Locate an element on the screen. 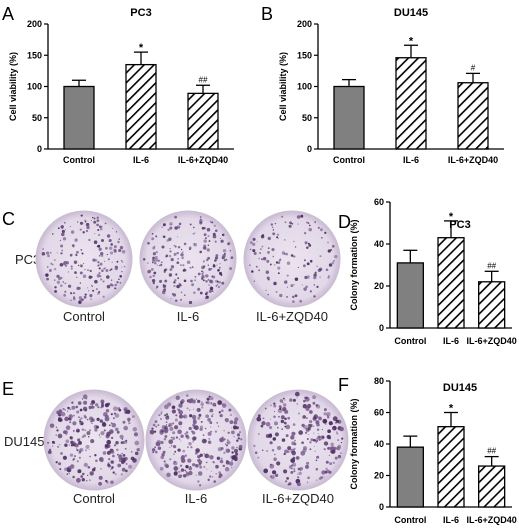 This screenshot has width=519, height=531. significance-marker: * is located at coordinates (451, 217).